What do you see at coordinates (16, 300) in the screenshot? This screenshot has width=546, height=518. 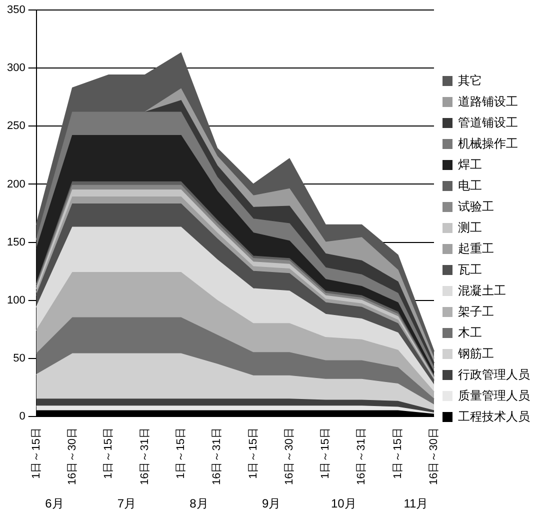 I see `y-tick-label: 100` at bounding box center [16, 300].